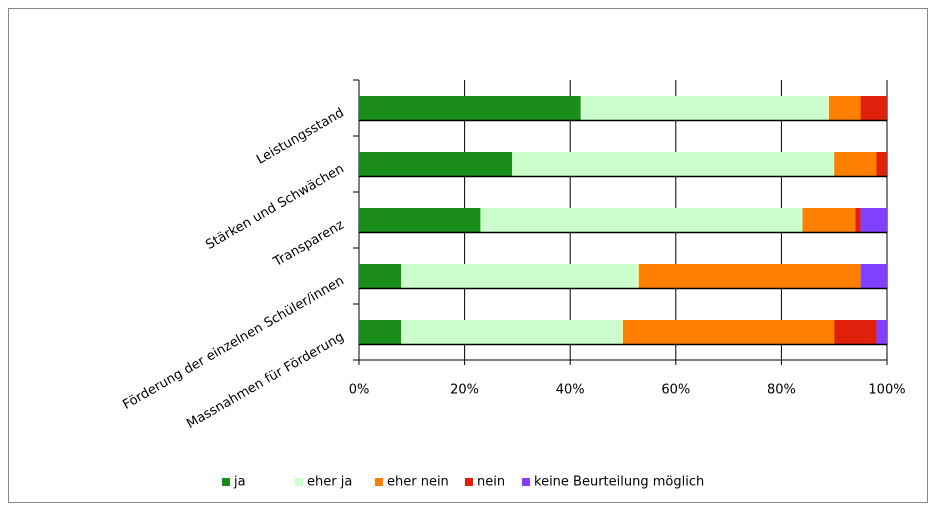 The image size is (936, 511). I want to click on x-tick-label: 60%, so click(675, 390).